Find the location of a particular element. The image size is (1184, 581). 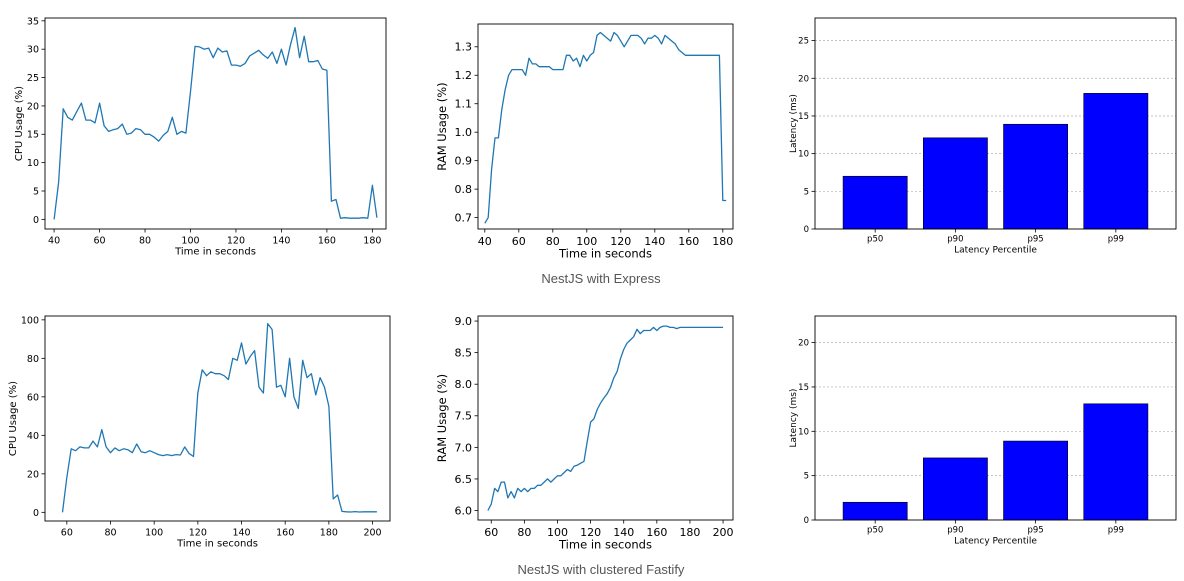

fastify-ram-x-tick-label: 80 is located at coordinates (524, 532).